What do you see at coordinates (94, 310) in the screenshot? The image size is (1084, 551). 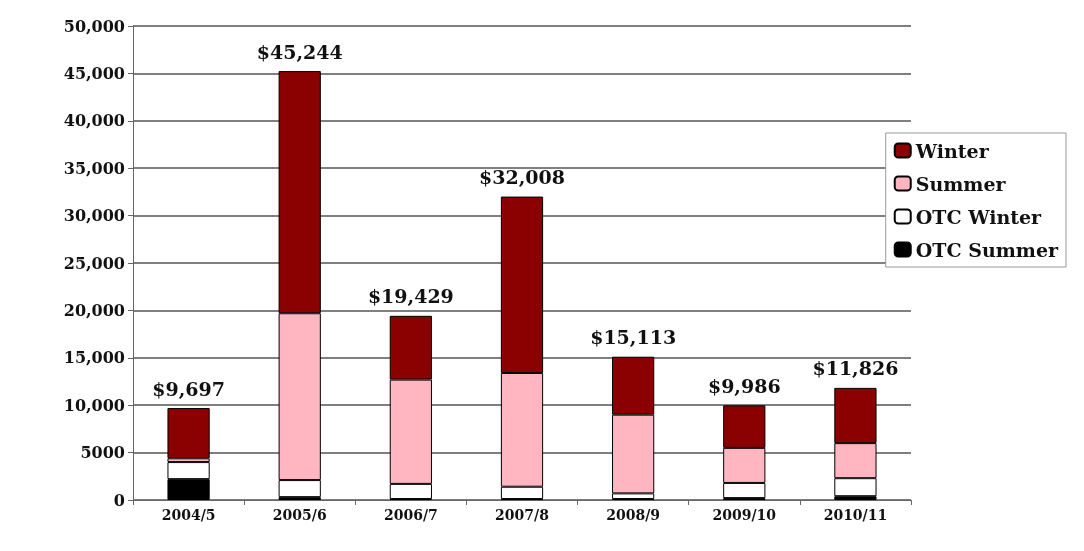 I see `y-tick-label: 20,000` at bounding box center [94, 310].